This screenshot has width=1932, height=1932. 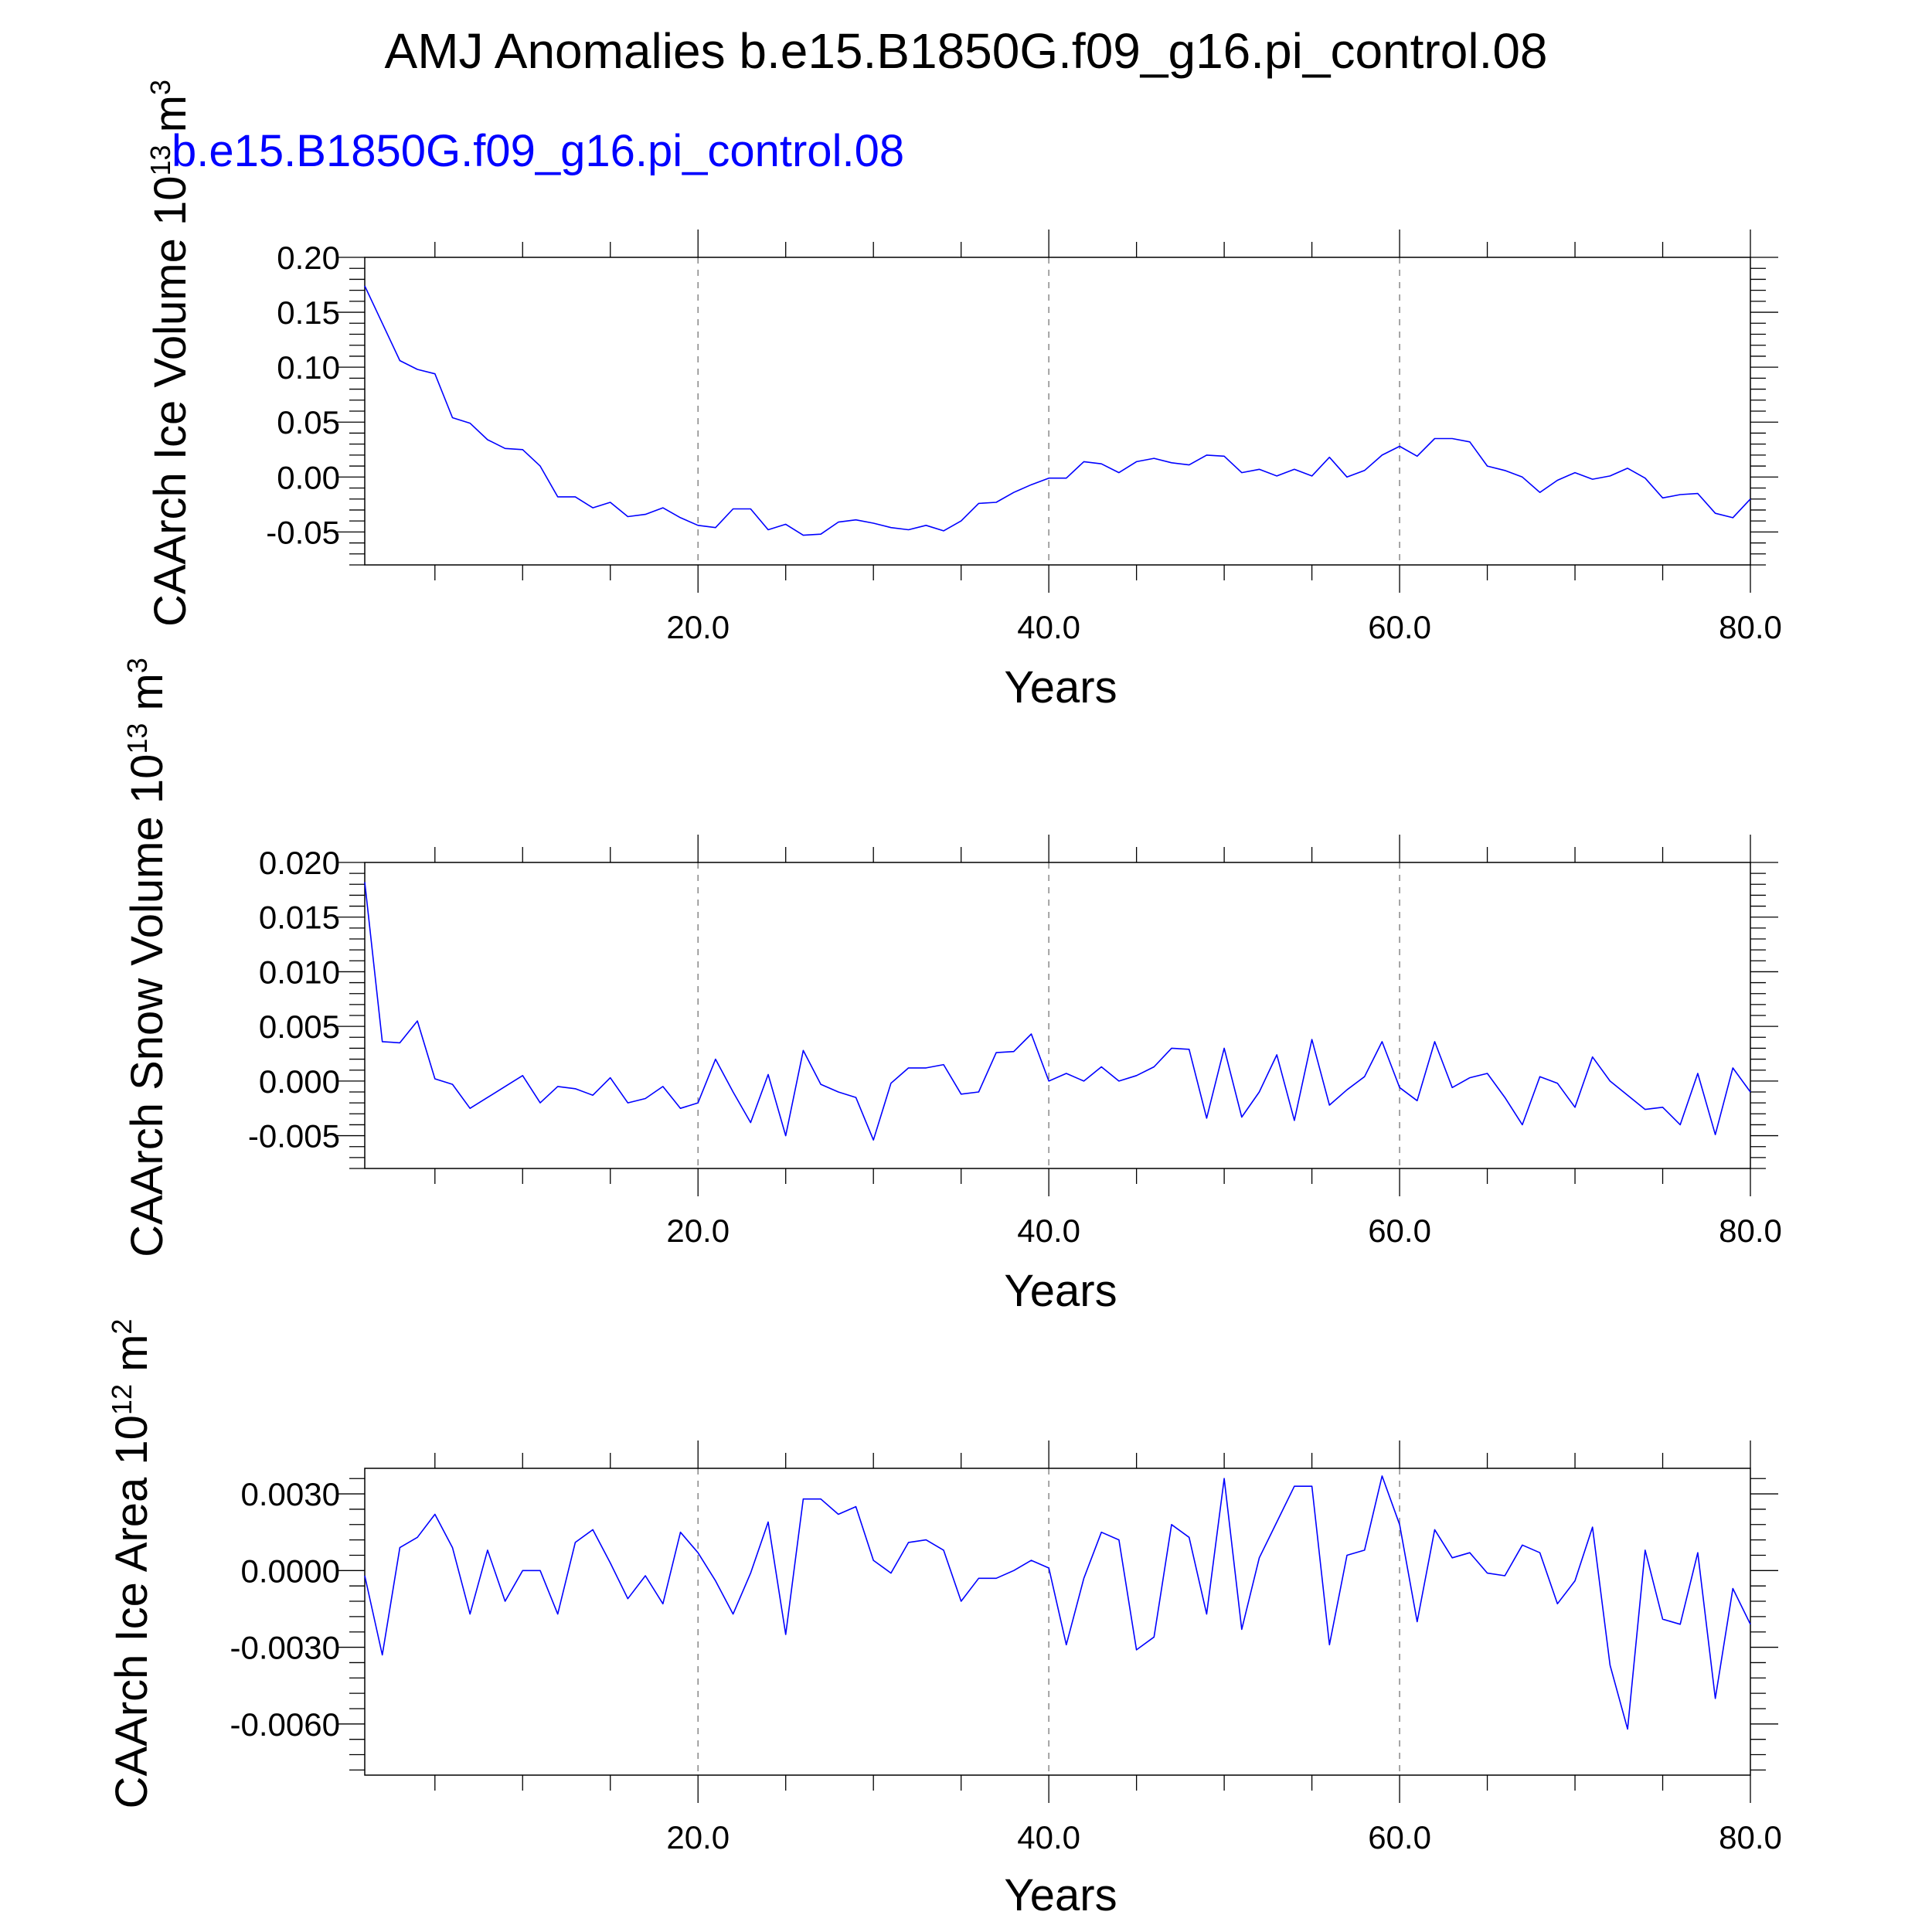 What do you see at coordinates (308, 367) in the screenshot?
I see `y-tick-label: 0.10` at bounding box center [308, 367].